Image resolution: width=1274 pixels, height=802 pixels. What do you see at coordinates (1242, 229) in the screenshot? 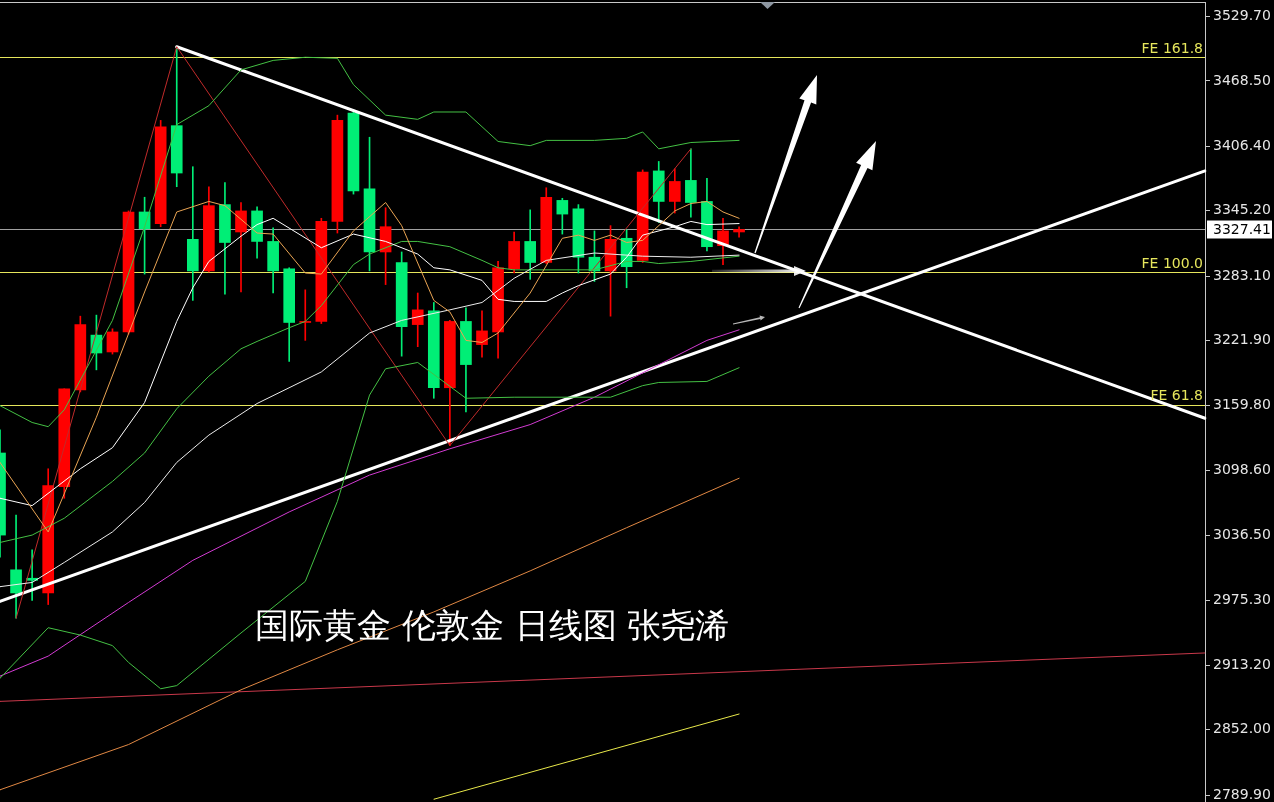
I see `ref-line-label: 3327.41` at bounding box center [1242, 229].